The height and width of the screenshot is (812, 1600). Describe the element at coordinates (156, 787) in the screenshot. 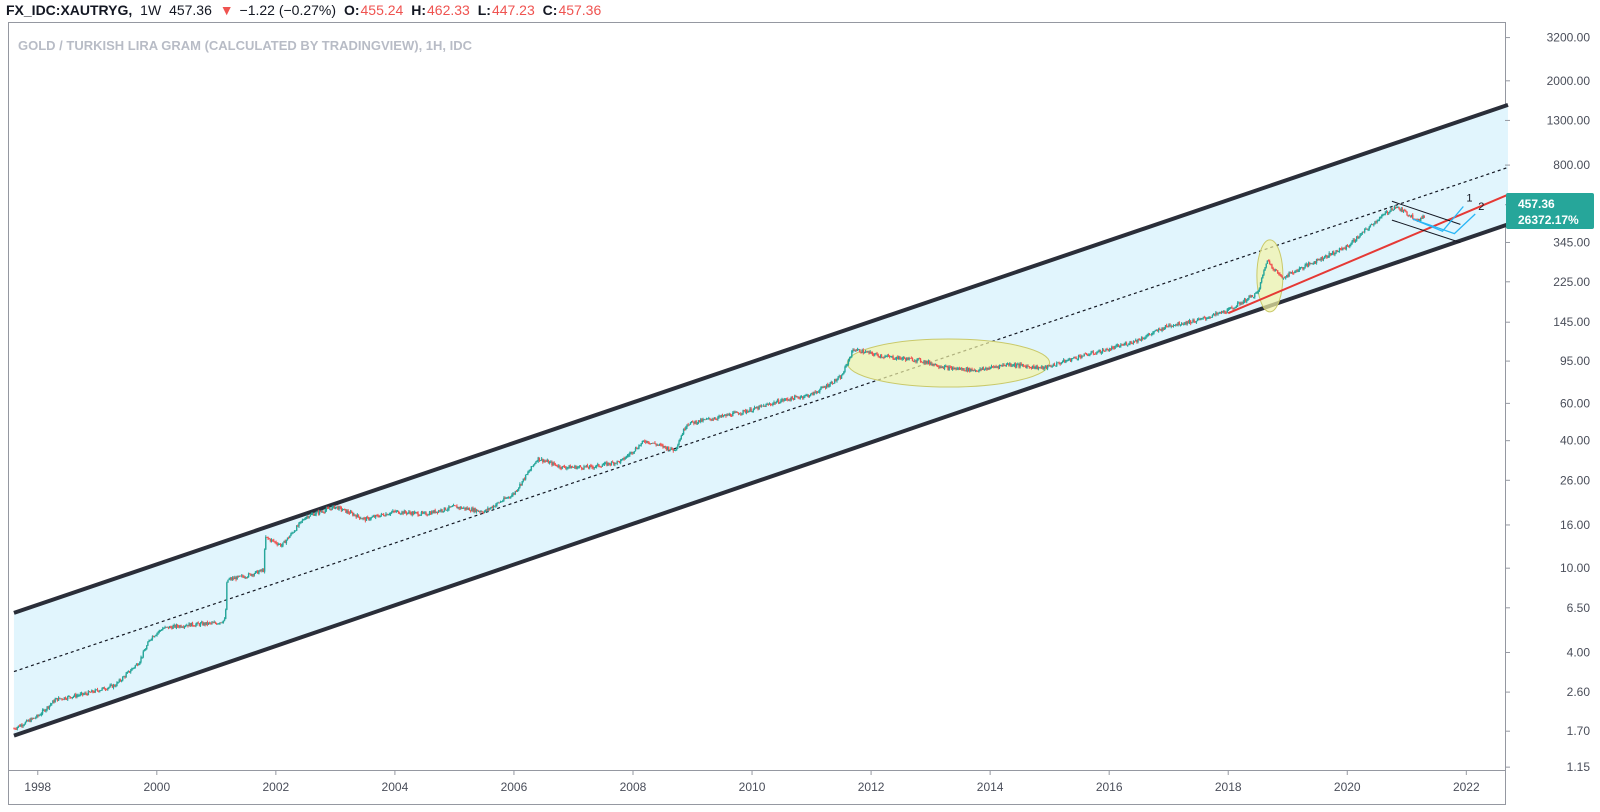

I see `time-tick-label: 2000` at that location.